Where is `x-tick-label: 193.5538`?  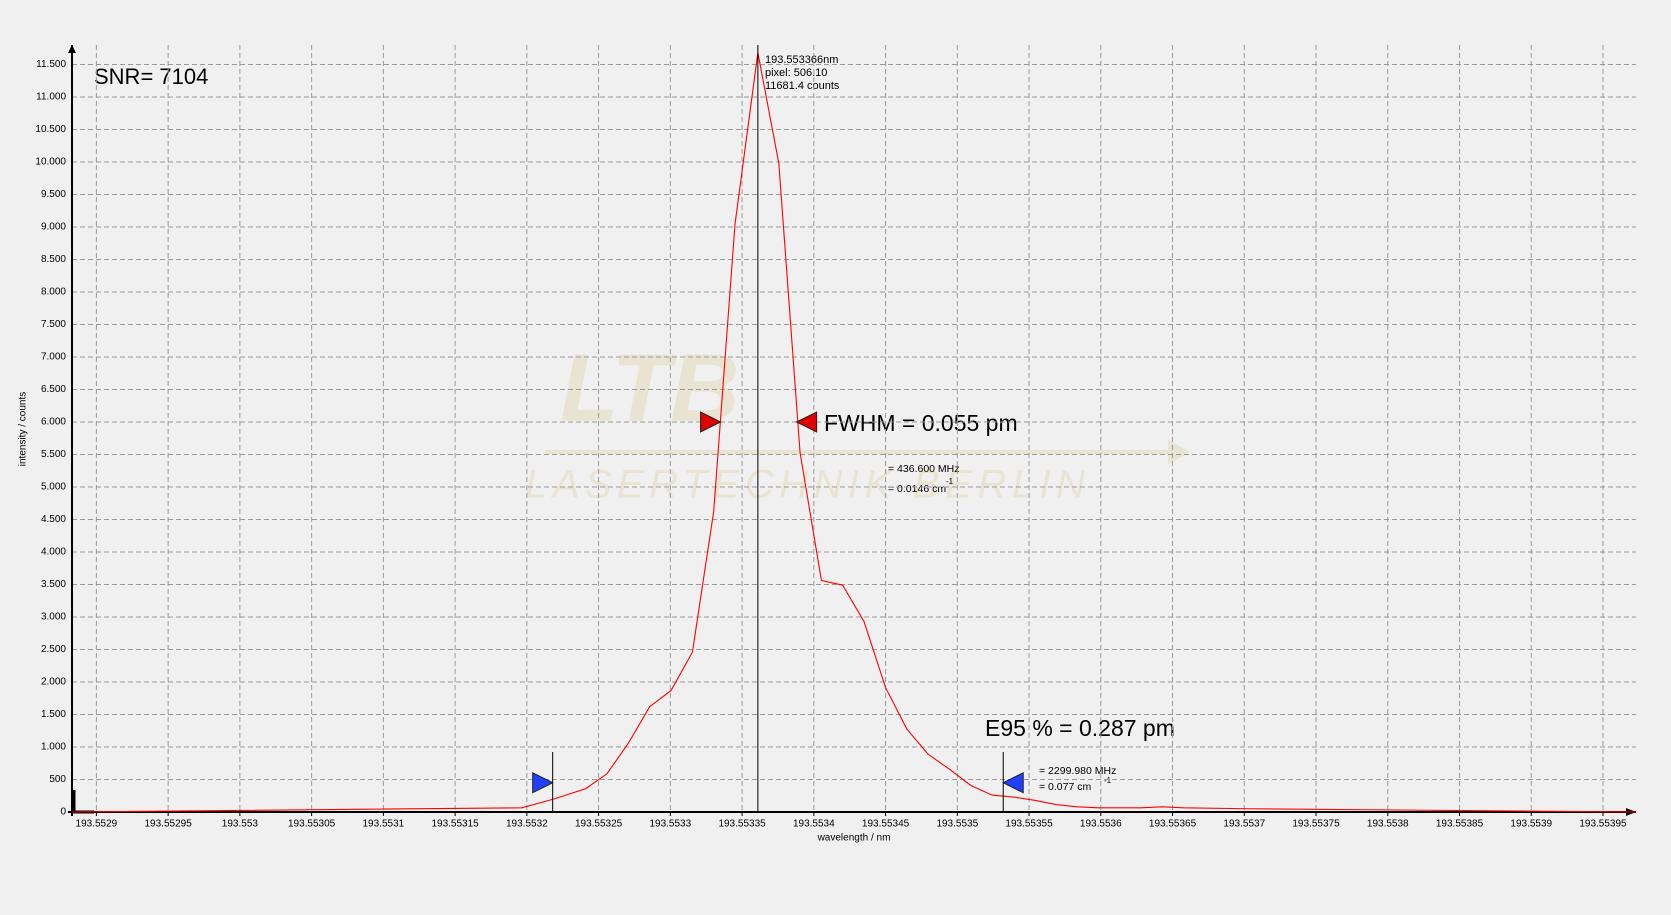
x-tick-label: 193.5538 is located at coordinates (1388, 824).